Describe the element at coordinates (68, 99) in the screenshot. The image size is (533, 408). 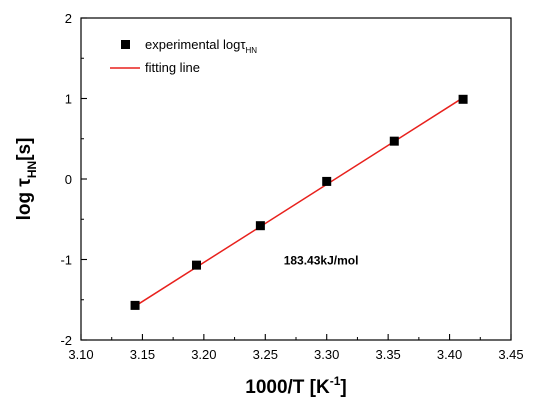
I see `y-tick-label: 1` at that location.